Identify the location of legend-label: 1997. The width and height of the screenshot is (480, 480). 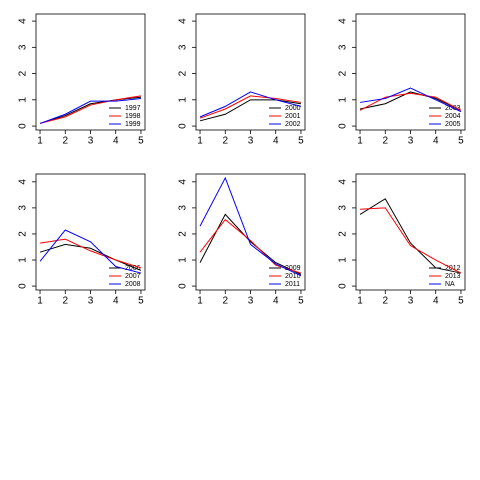
(133, 108).